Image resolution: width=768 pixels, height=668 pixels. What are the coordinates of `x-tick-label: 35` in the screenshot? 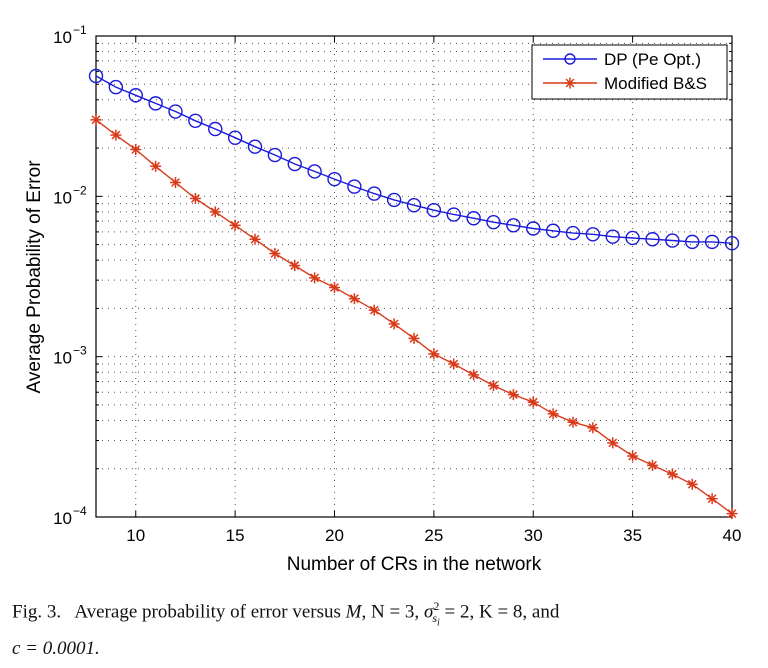 It's located at (632, 535).